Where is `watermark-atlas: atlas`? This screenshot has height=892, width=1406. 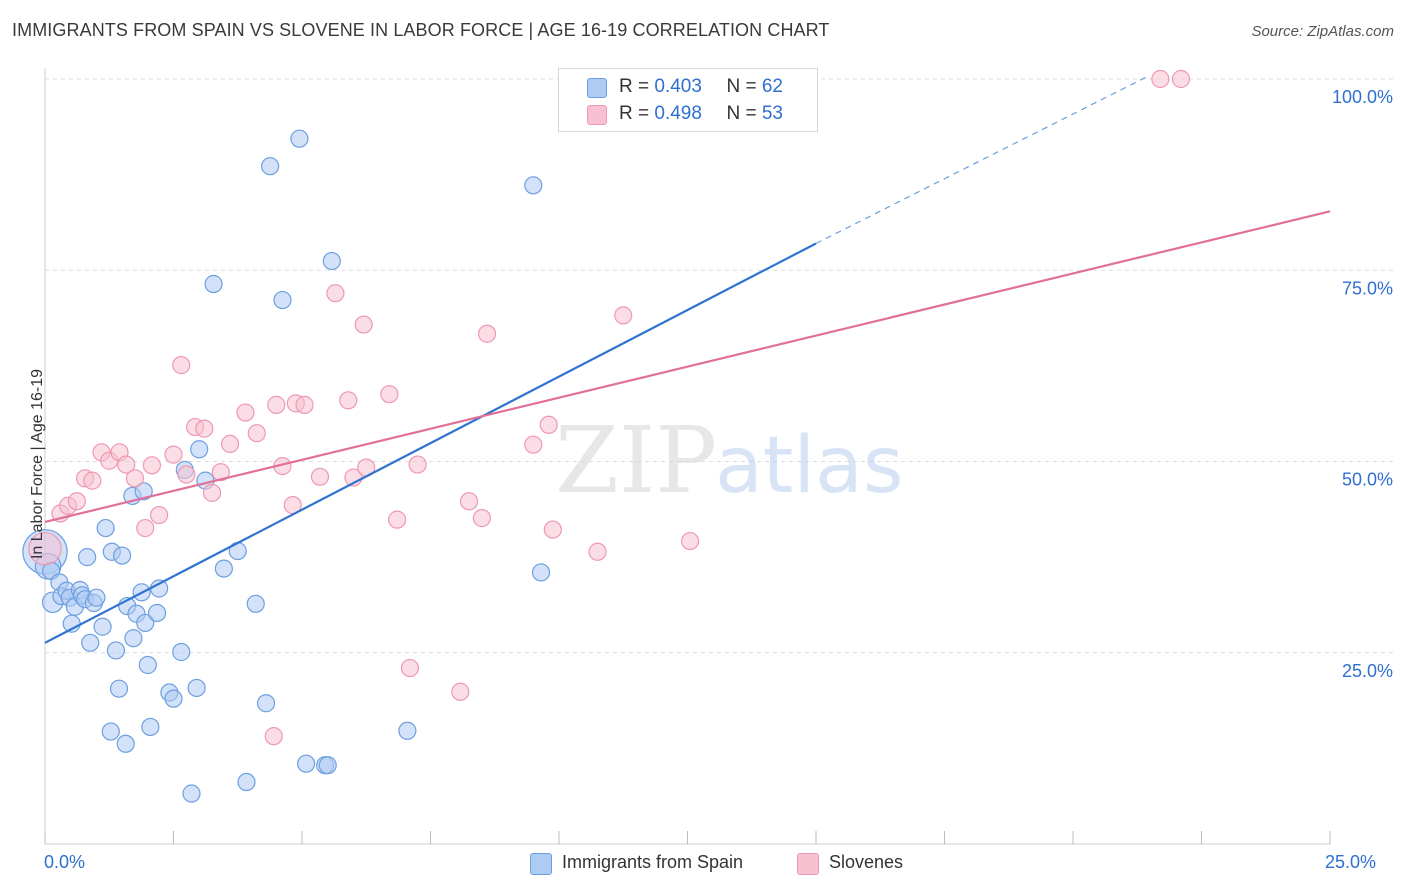 watermark-atlas: atlas is located at coordinates (809, 466).